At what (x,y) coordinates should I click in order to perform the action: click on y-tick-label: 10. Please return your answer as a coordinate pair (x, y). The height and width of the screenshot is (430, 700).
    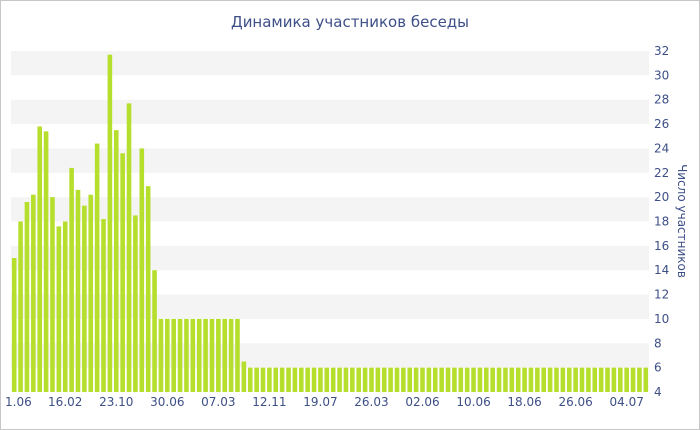
    Looking at the image, I should click on (661, 319).